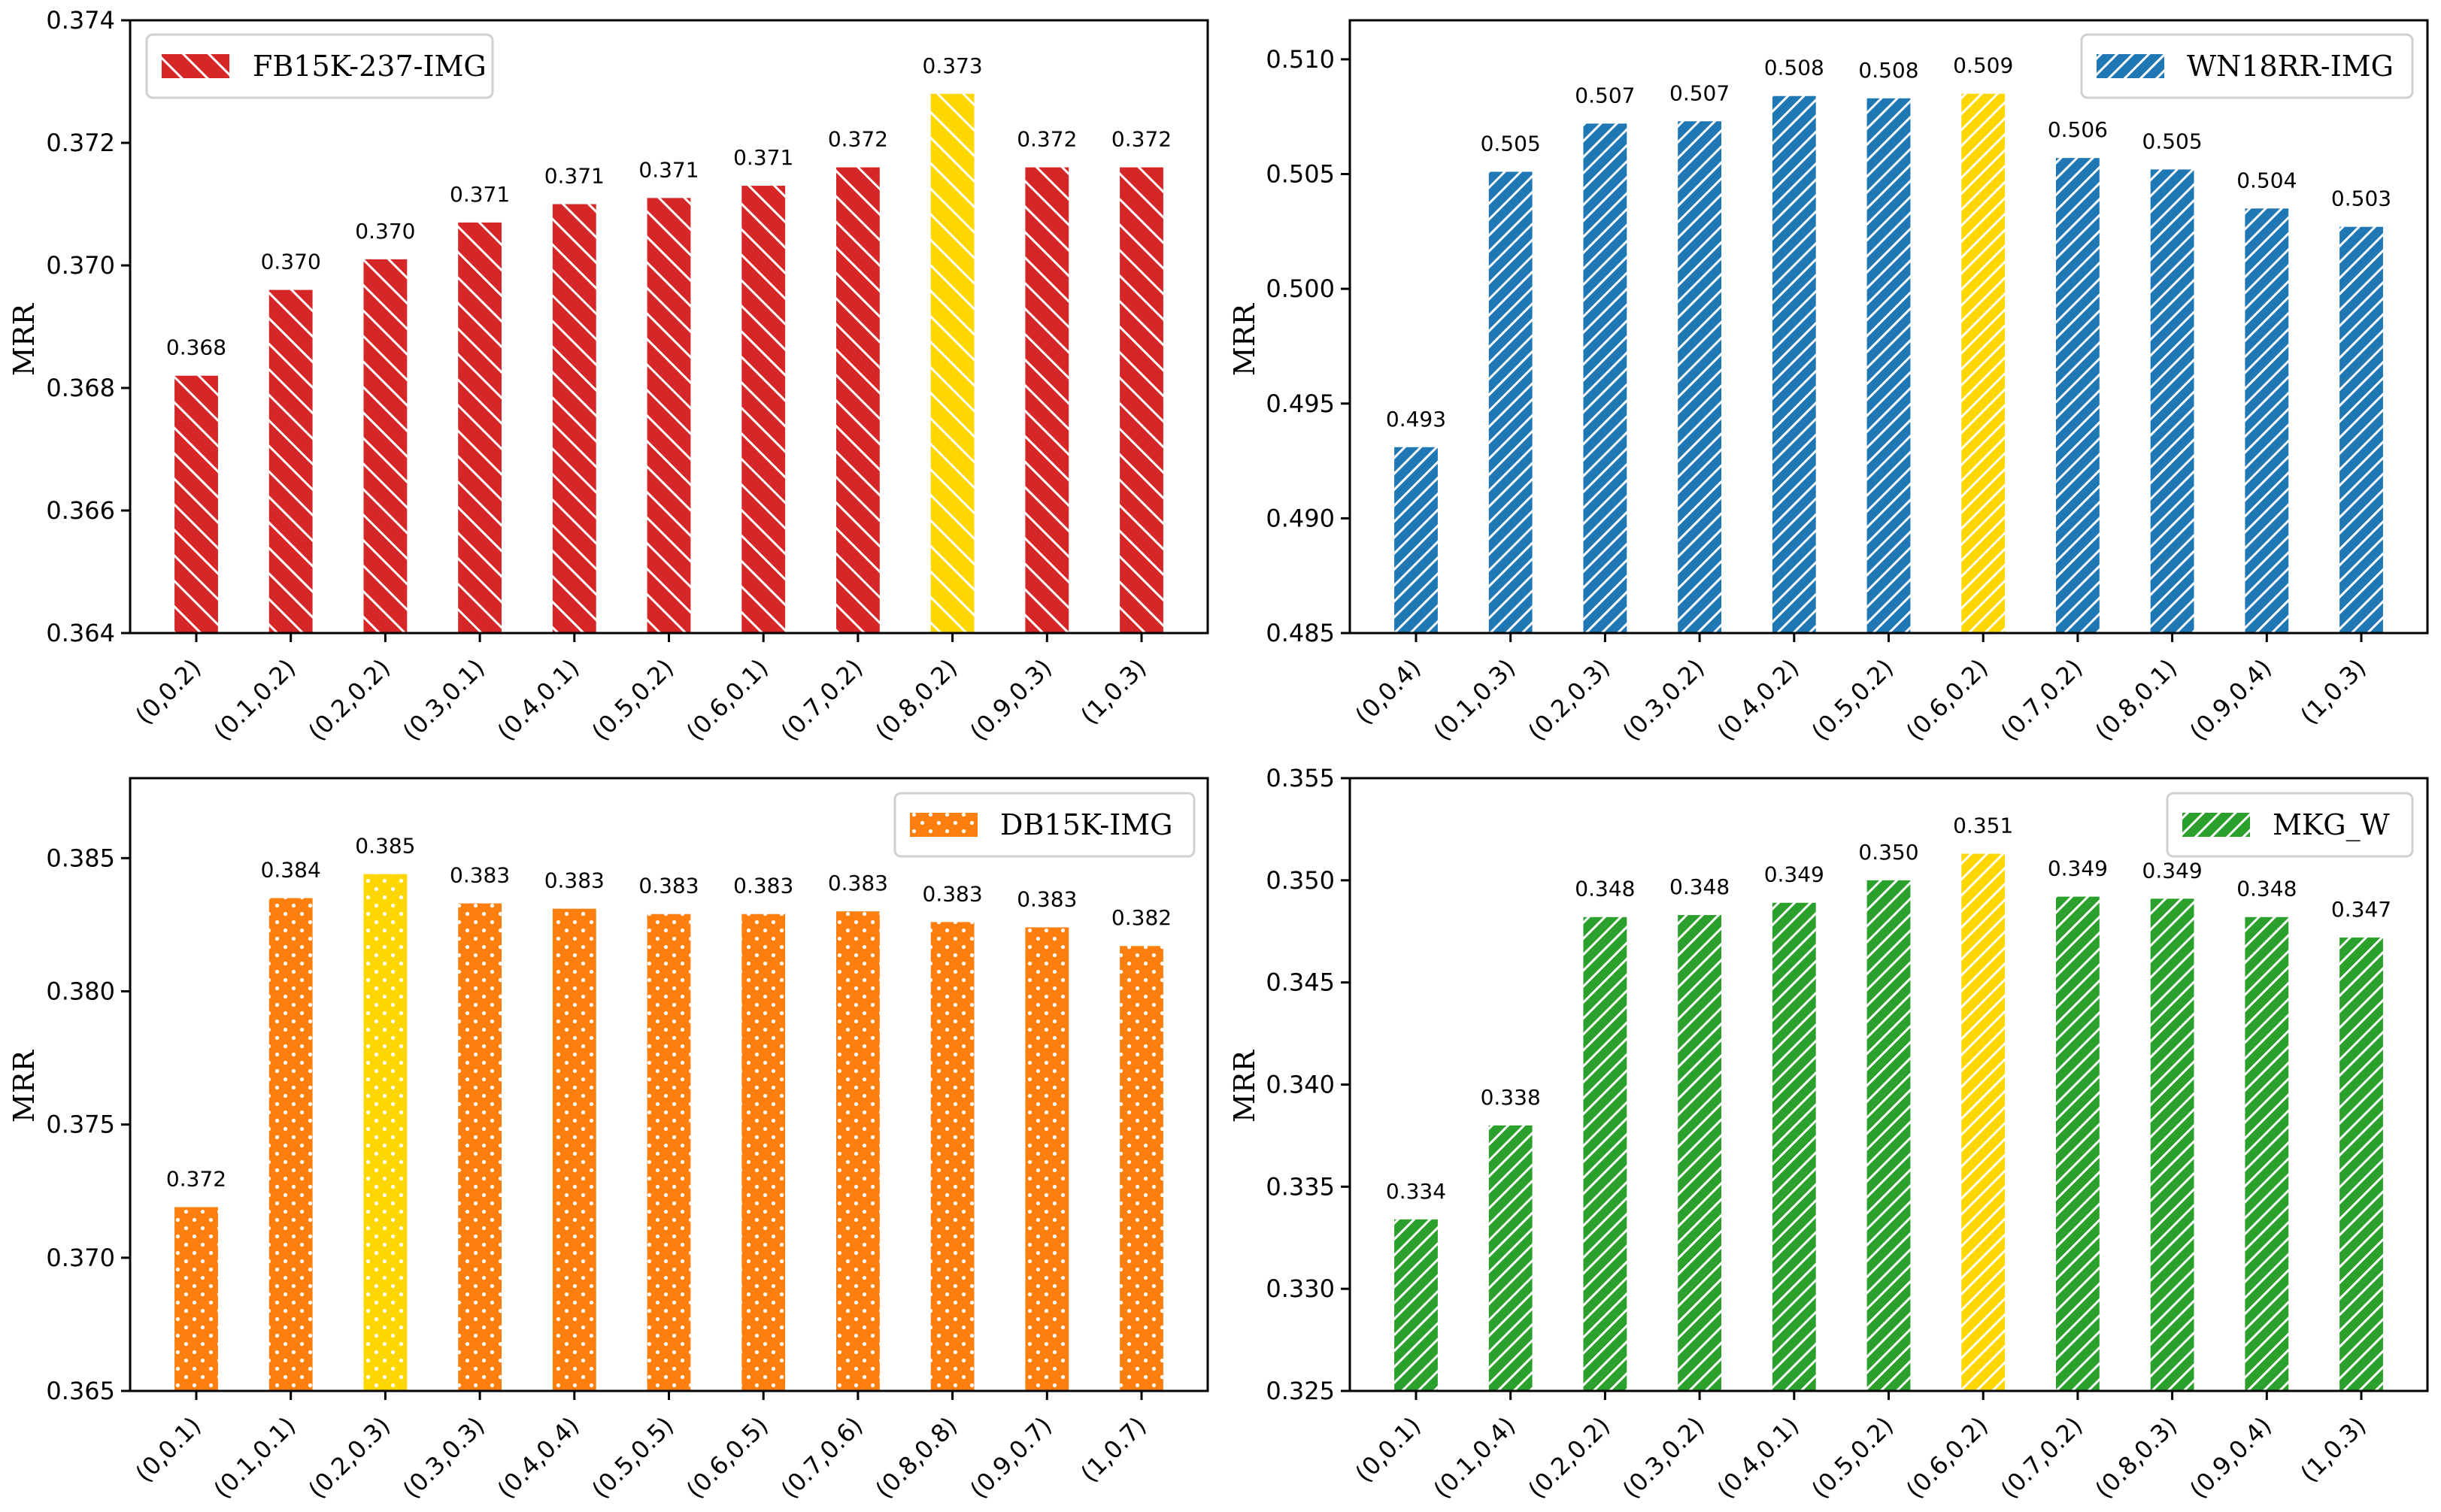  I want to click on data-label: 0.493, so click(1416, 419).